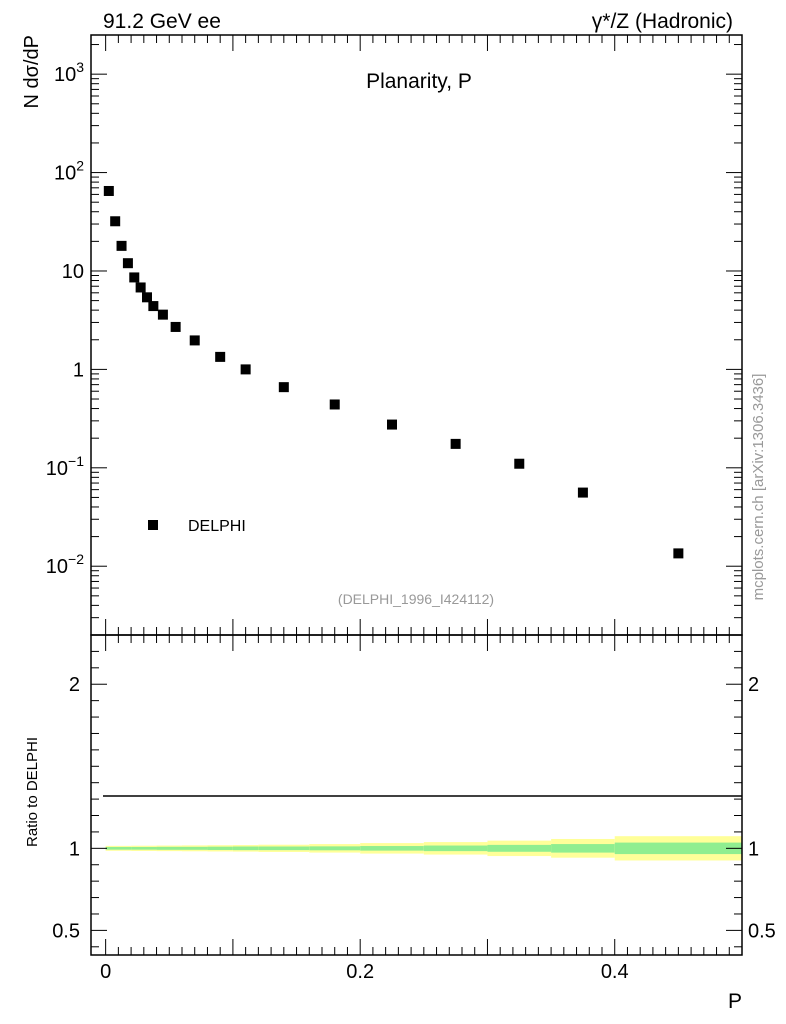 The width and height of the screenshot is (786, 1024). What do you see at coordinates (73, 272) in the screenshot?
I see `y-tick-label: 10` at bounding box center [73, 272].